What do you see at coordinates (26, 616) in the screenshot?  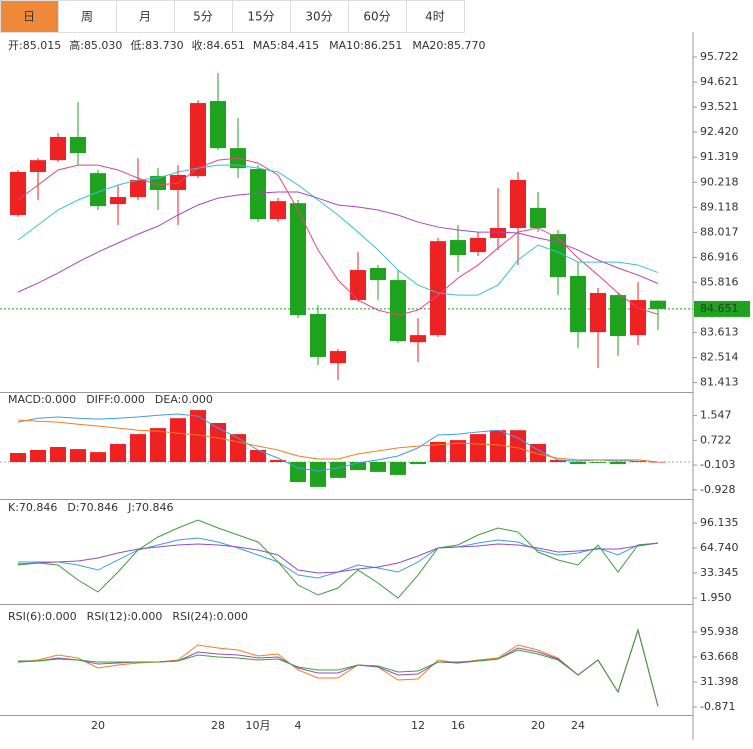 I see `legend-text: RSI(6):` at bounding box center [26, 616].